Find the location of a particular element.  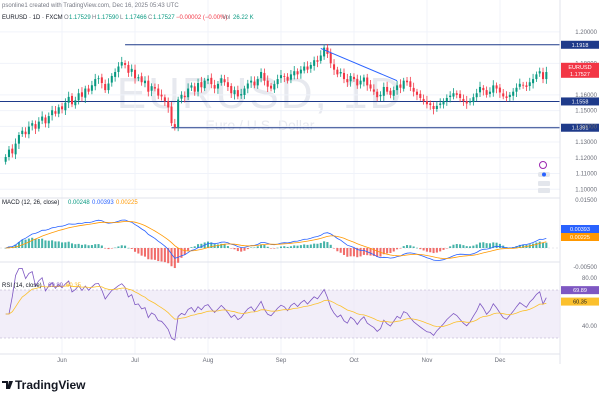

header-change: −0.00002 (−0.00%) is located at coordinates (201, 18).